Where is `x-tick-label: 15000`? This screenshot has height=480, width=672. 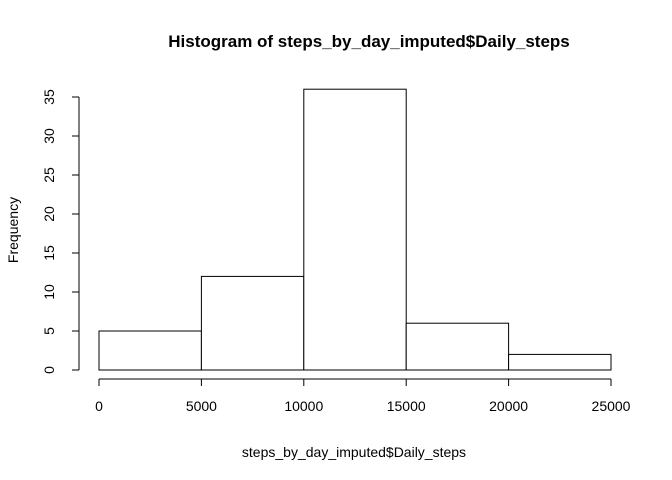
x-tick-label: 15000 is located at coordinates (406, 406).